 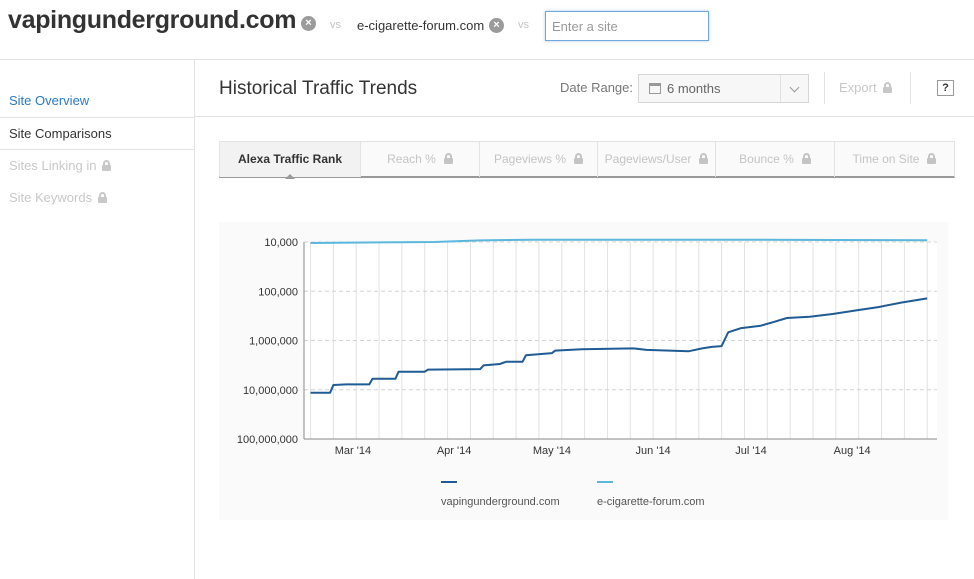 I want to click on sidebar-item-site-overview: Site Overview, so click(x=97, y=103).